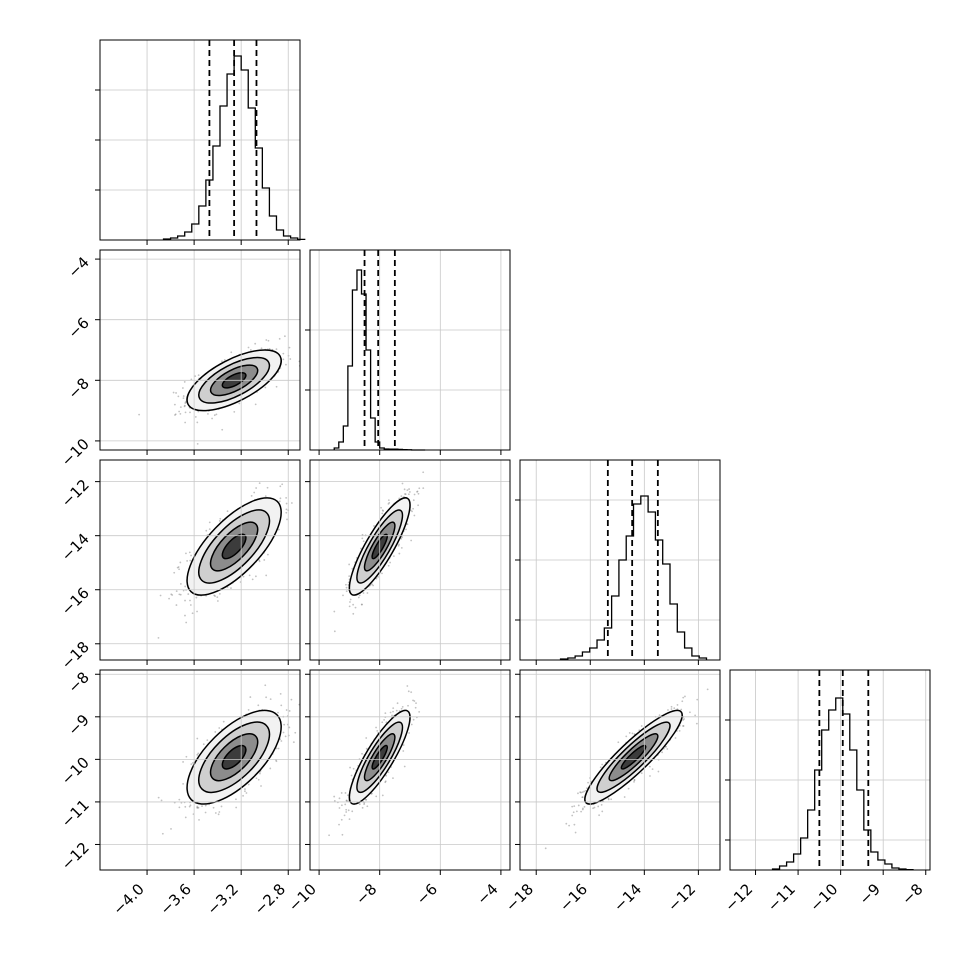 The height and width of the screenshot is (970, 970). I want to click on density-panel, so click(374, 761).